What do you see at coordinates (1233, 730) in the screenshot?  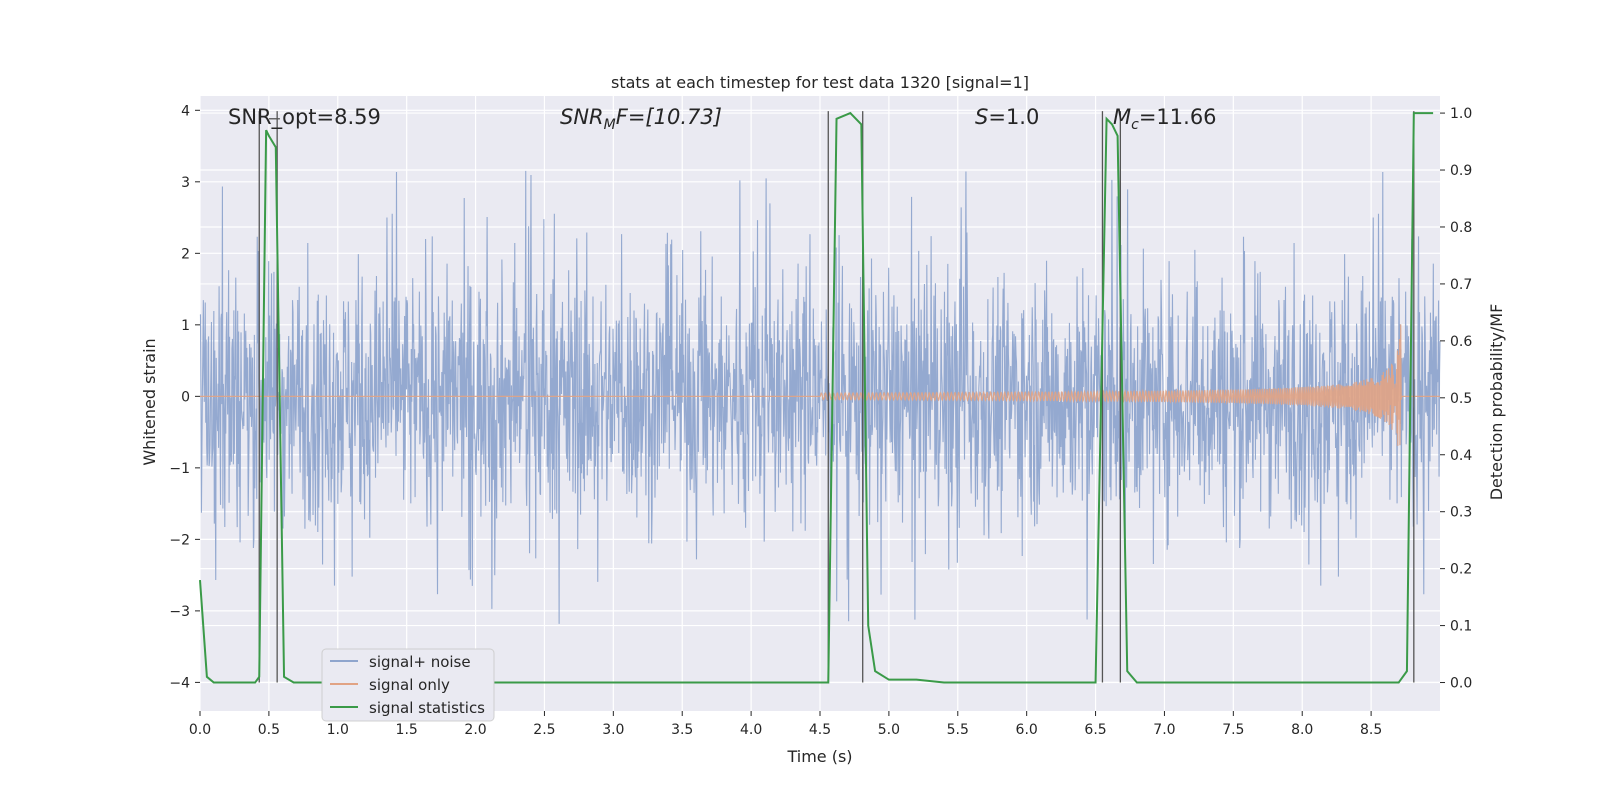 I see `x-tick-label: 7.5` at bounding box center [1233, 730].